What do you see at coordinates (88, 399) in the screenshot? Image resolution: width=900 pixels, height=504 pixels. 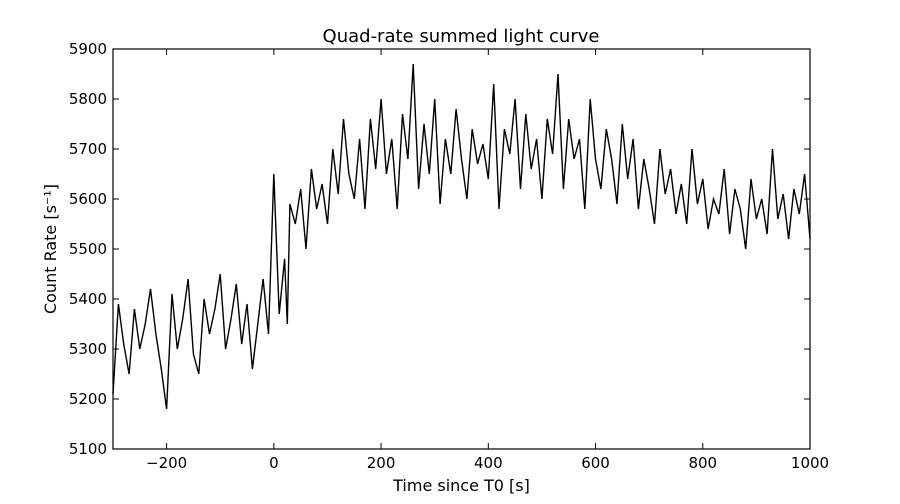 I see `y-tick-label: 5200` at bounding box center [88, 399].